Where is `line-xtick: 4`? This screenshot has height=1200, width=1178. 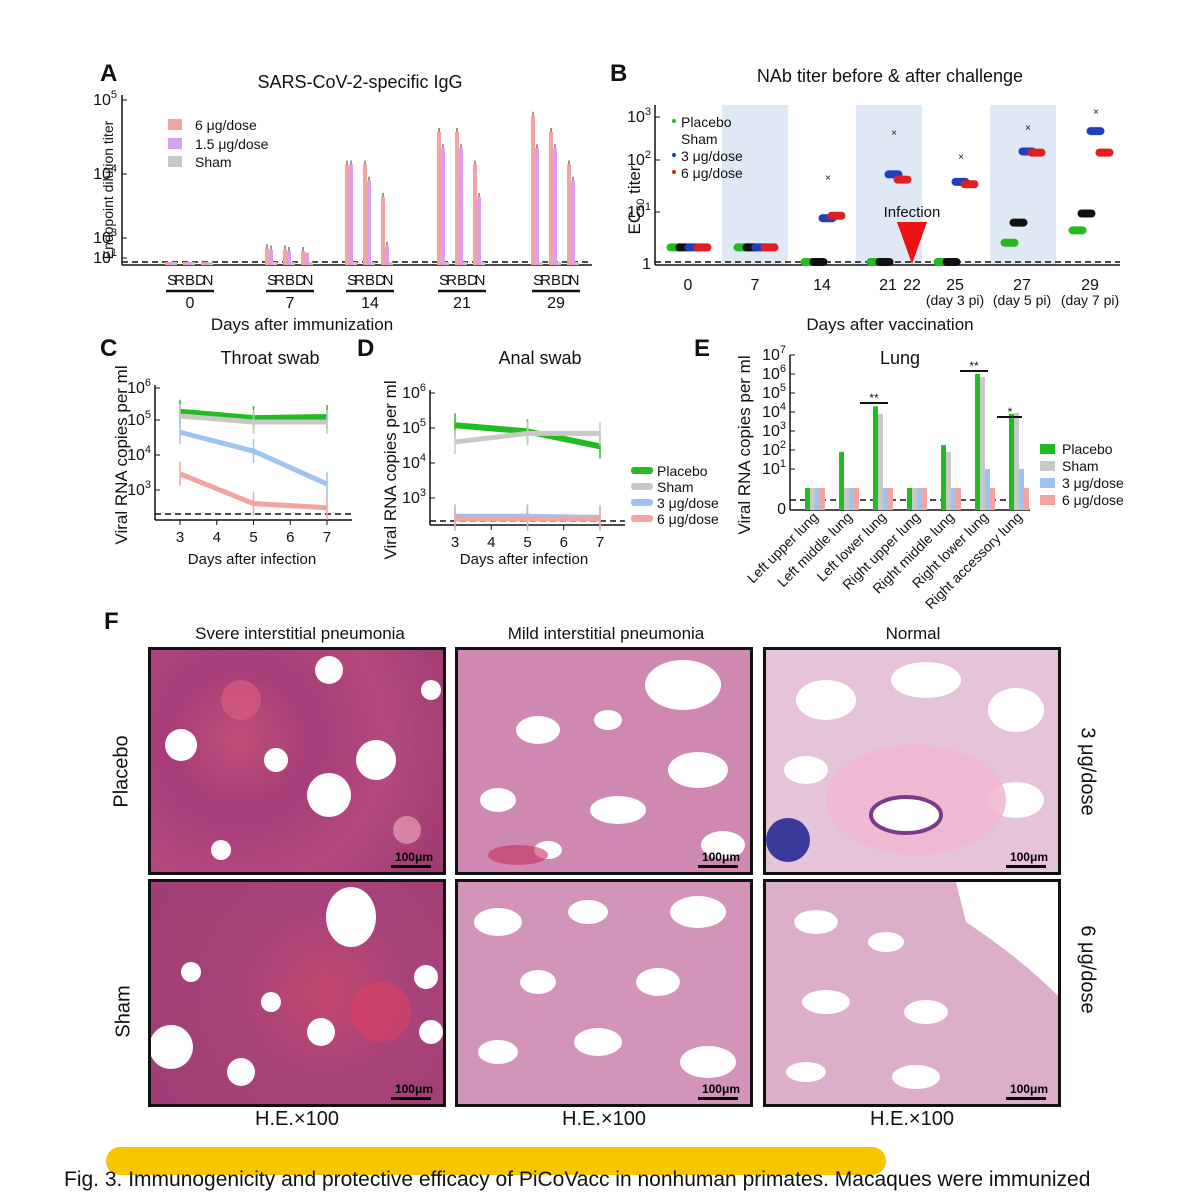
line-xtick: 4 is located at coordinates (491, 542).